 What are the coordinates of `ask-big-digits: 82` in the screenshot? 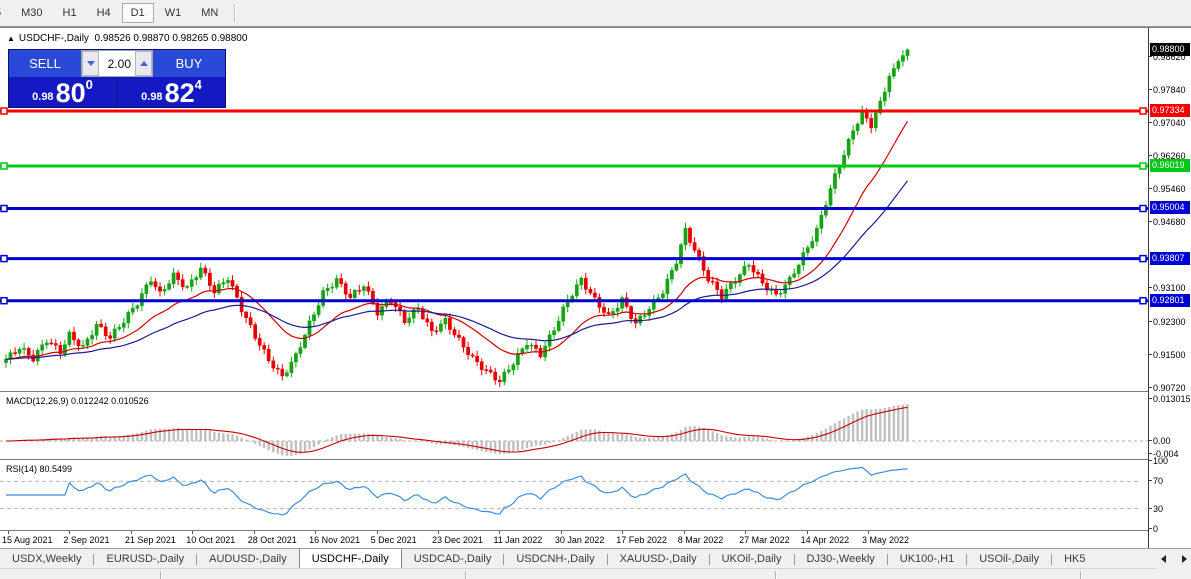 It's located at (179, 93).